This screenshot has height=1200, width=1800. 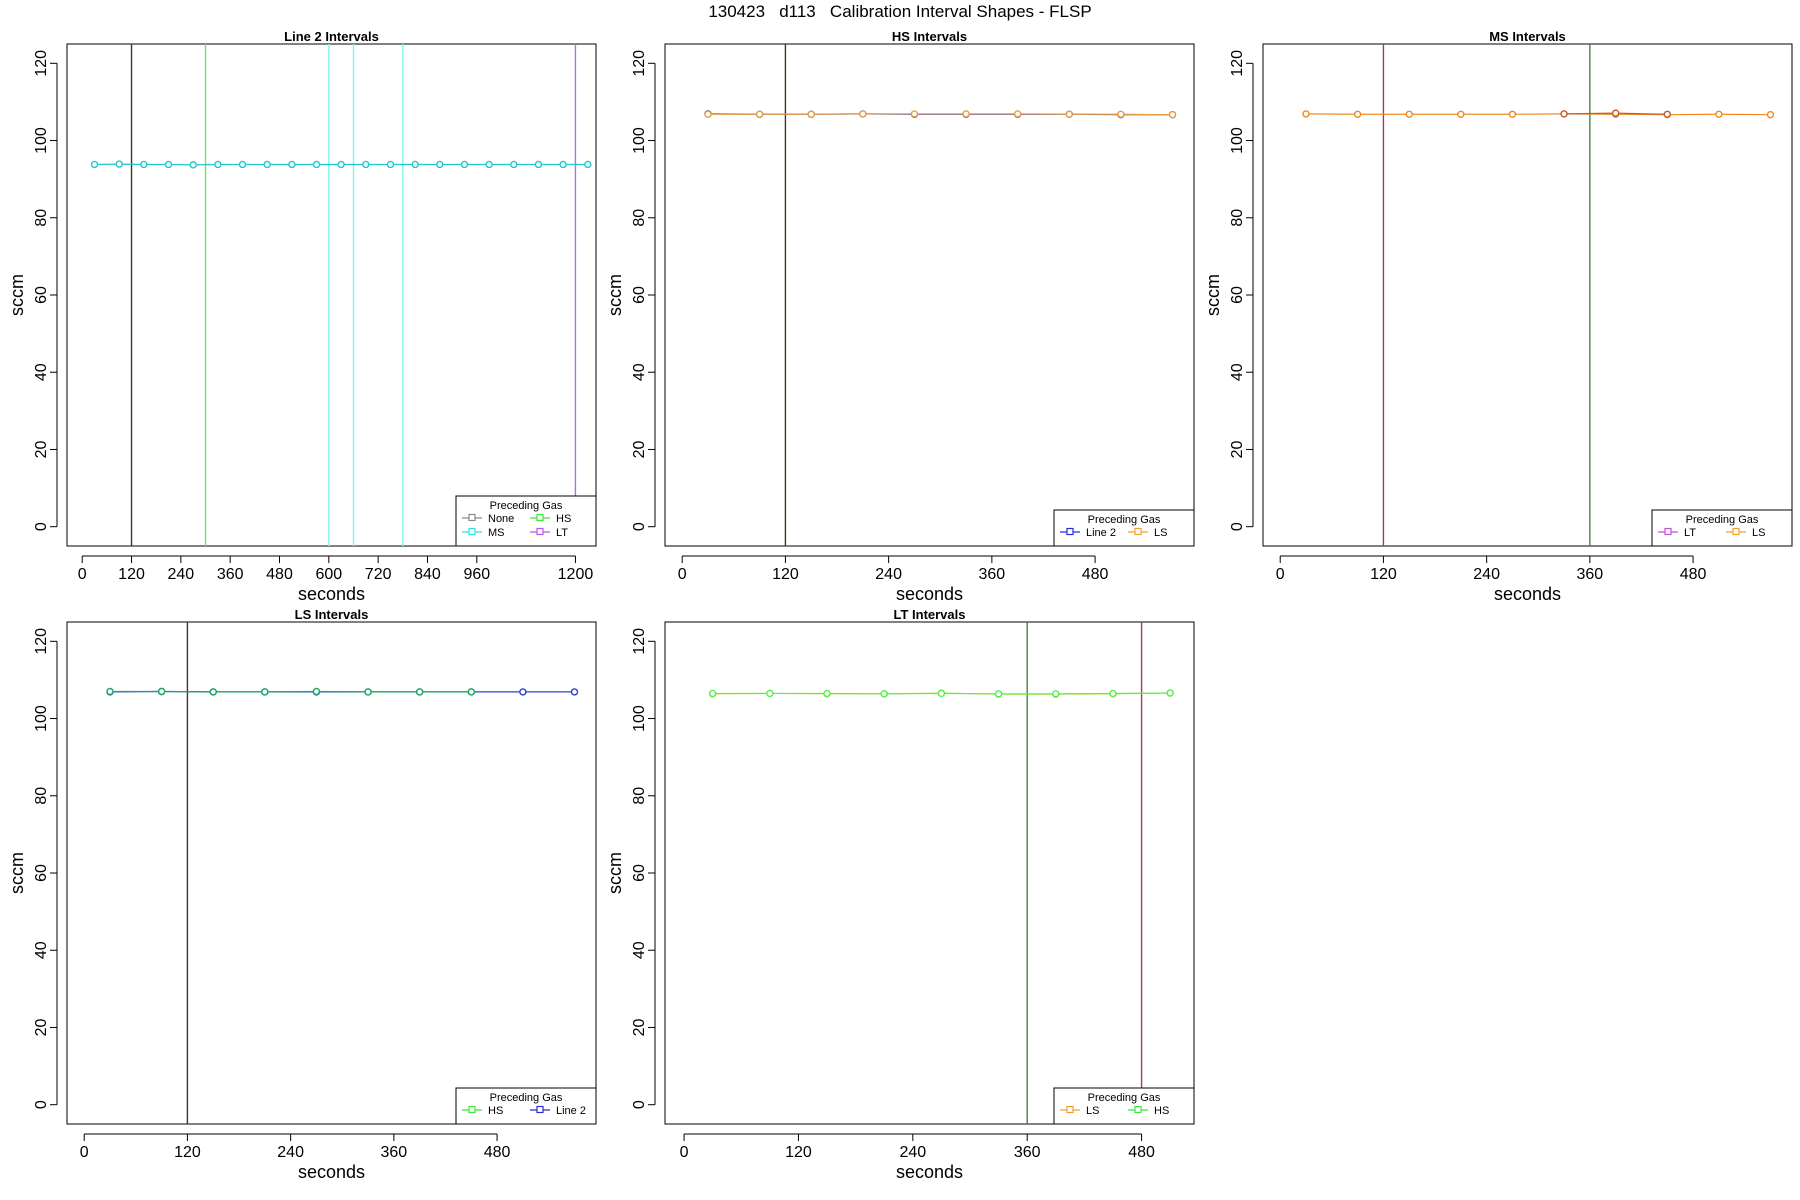 What do you see at coordinates (929, 36) in the screenshot?
I see `panel-title: HS Intervals` at bounding box center [929, 36].